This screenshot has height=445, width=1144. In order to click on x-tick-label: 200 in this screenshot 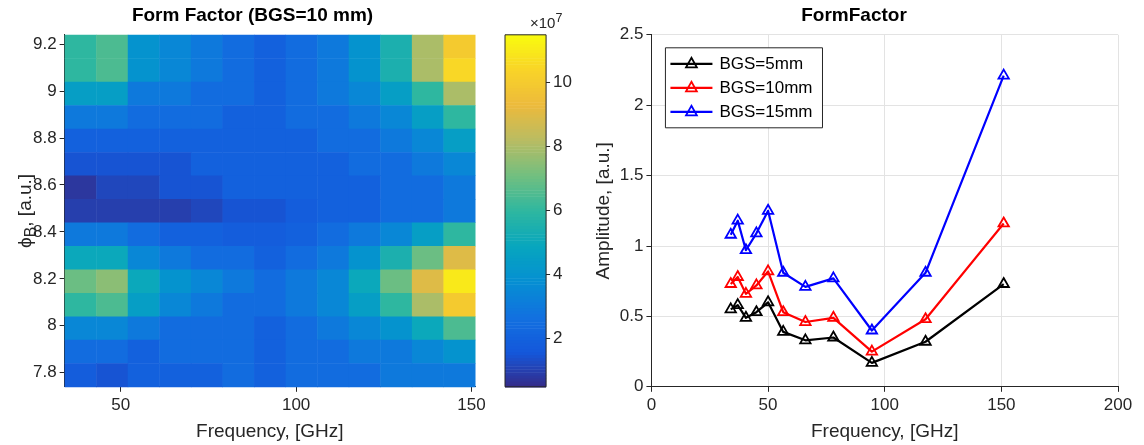, I will do `click(1118, 404)`.